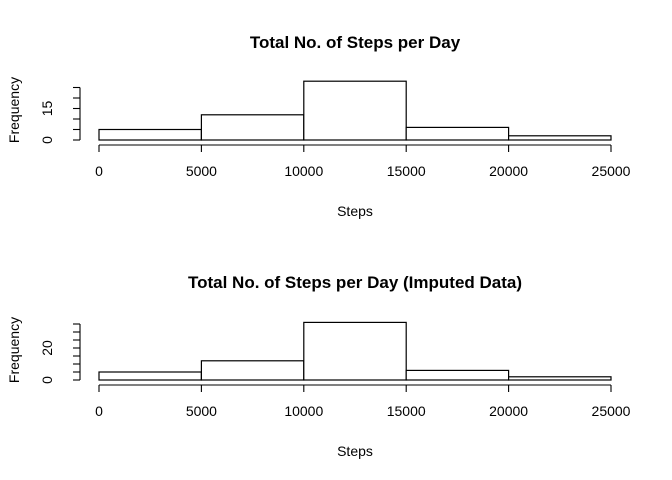 This screenshot has height=480, width=672. I want to click on y-axis: 0 20, so click(60, 353).